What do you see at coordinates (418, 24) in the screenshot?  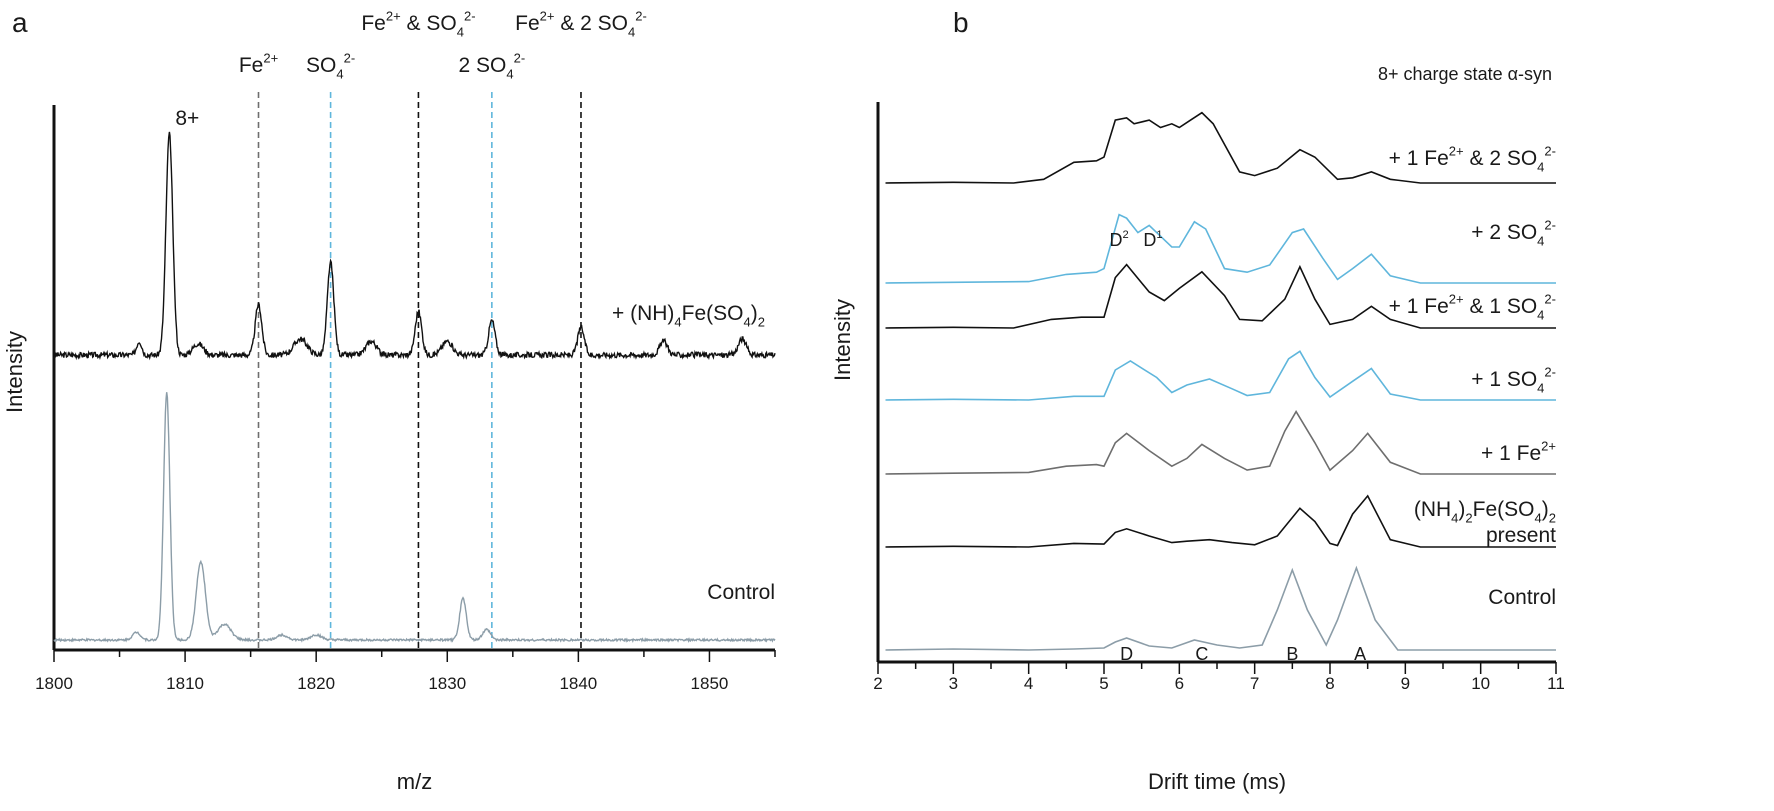 I see `marker-label-a: Fe2+​ & SO4​2-​` at bounding box center [418, 24].